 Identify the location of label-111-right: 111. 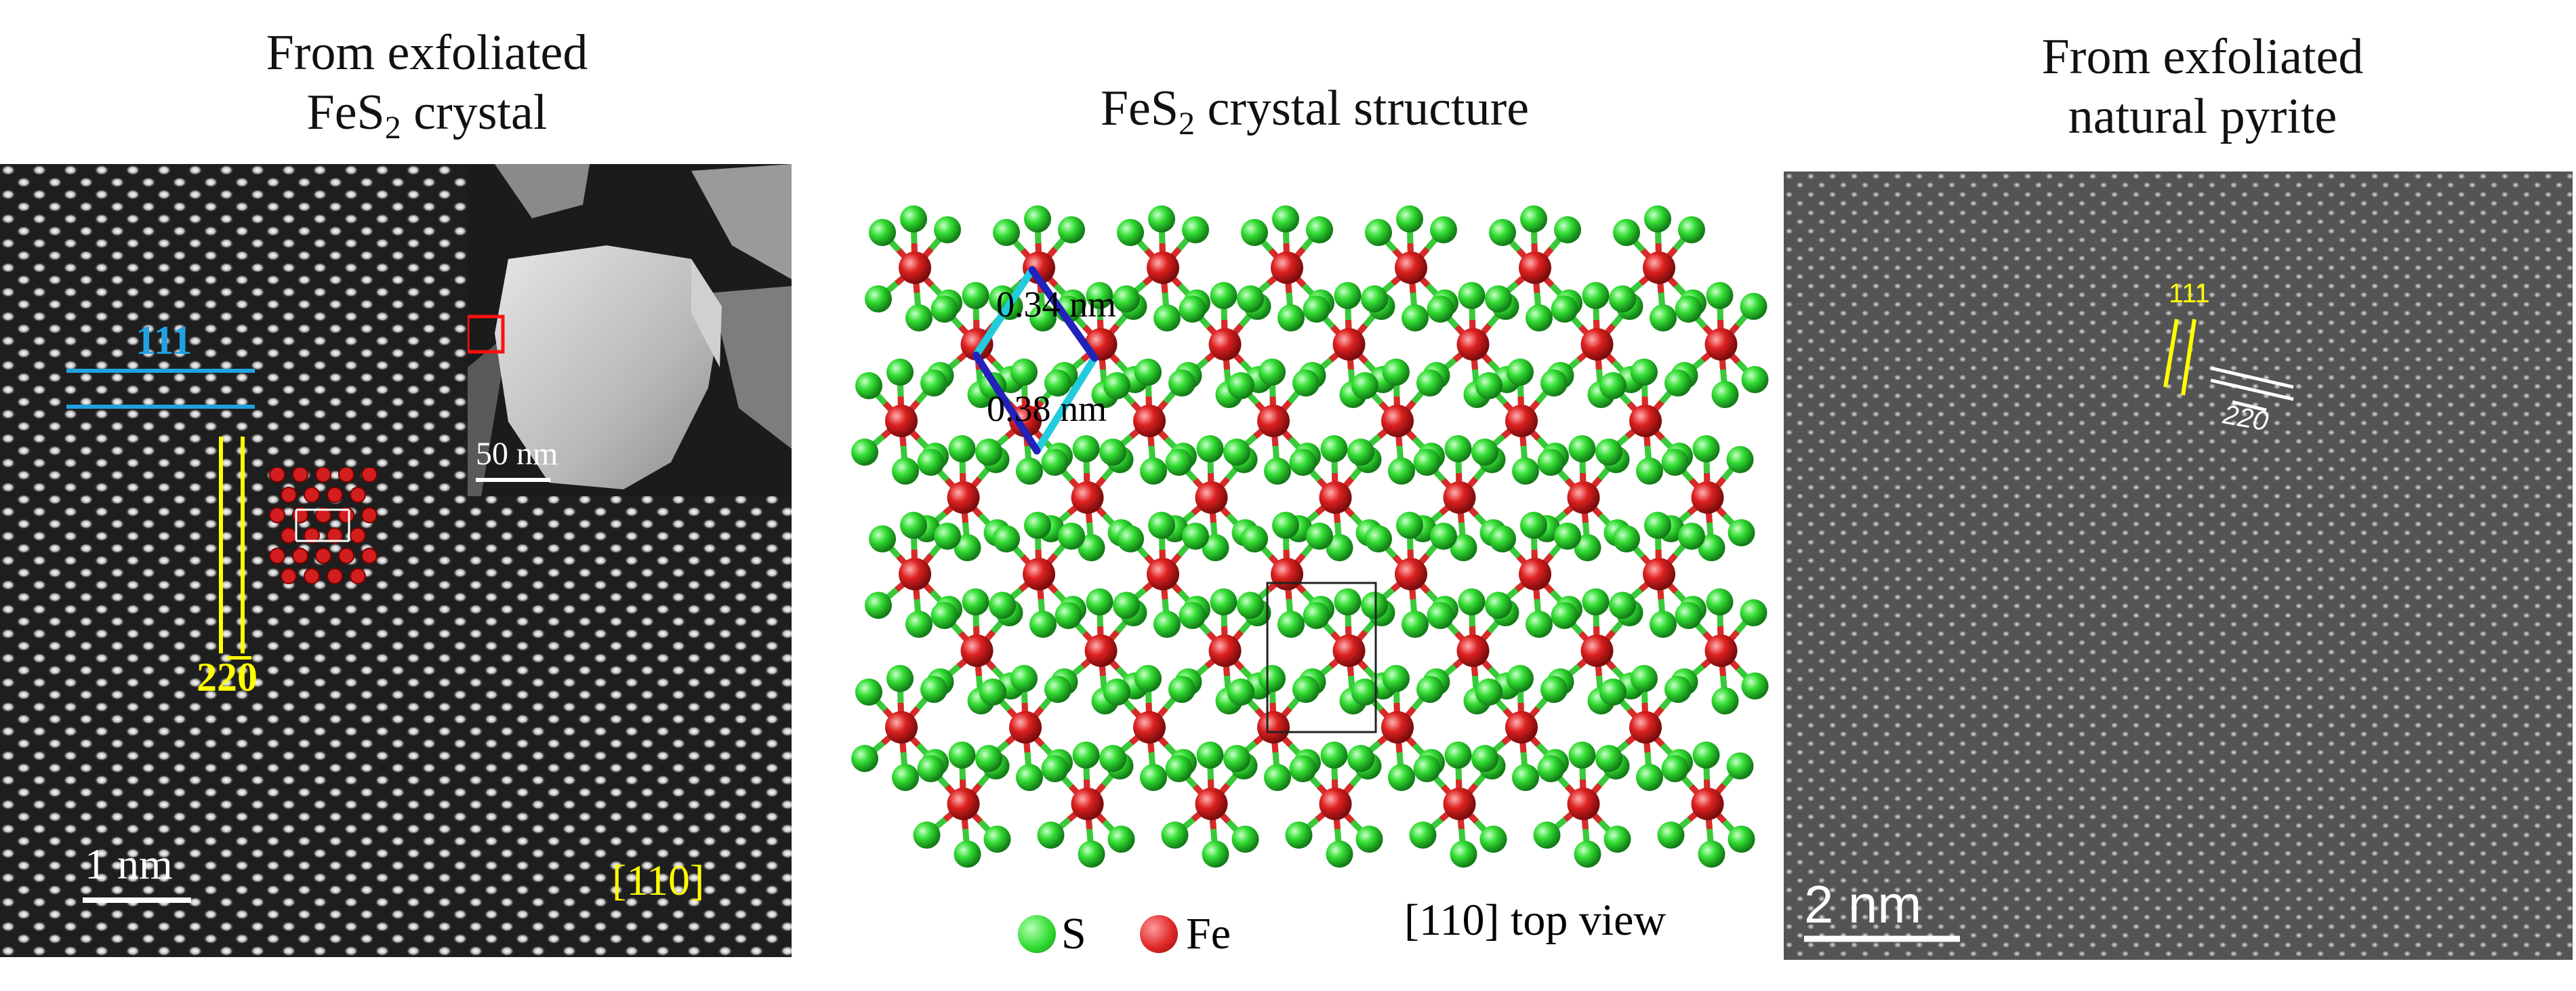
(2189, 293).